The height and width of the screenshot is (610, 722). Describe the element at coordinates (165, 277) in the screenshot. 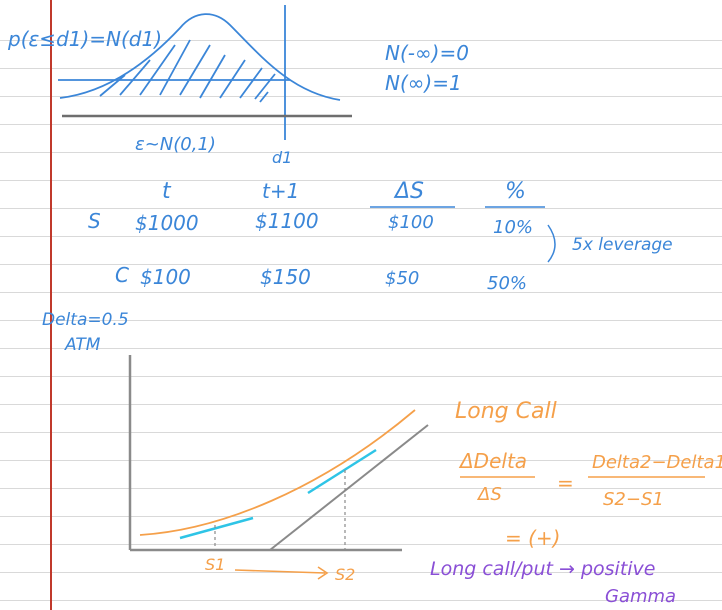

I see `row-c-t: $100` at that location.